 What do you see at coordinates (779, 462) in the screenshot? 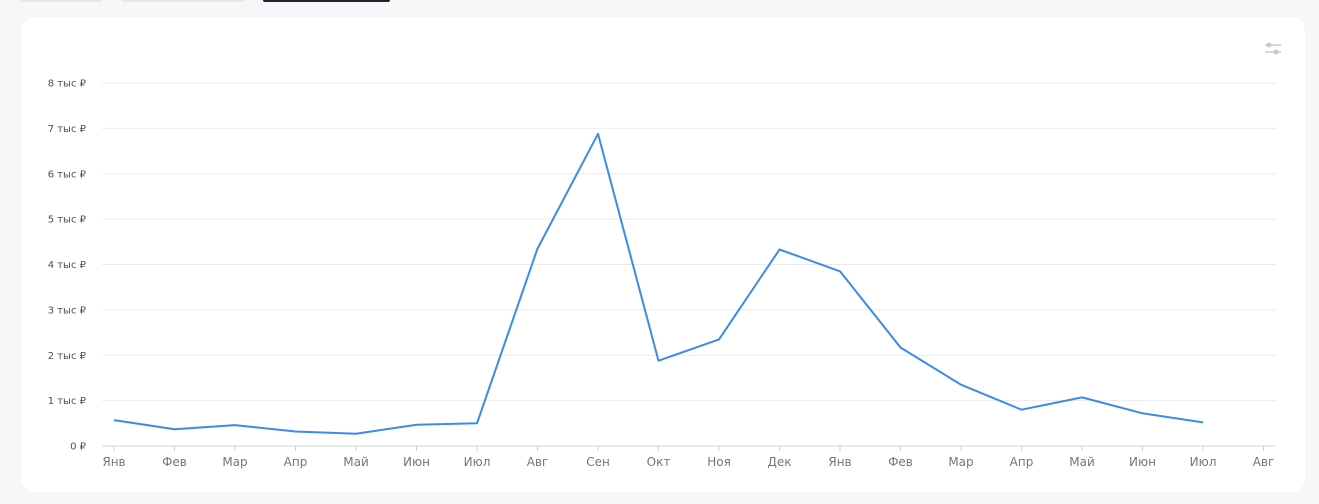
I see `x-tick-label: Дек` at bounding box center [779, 462].